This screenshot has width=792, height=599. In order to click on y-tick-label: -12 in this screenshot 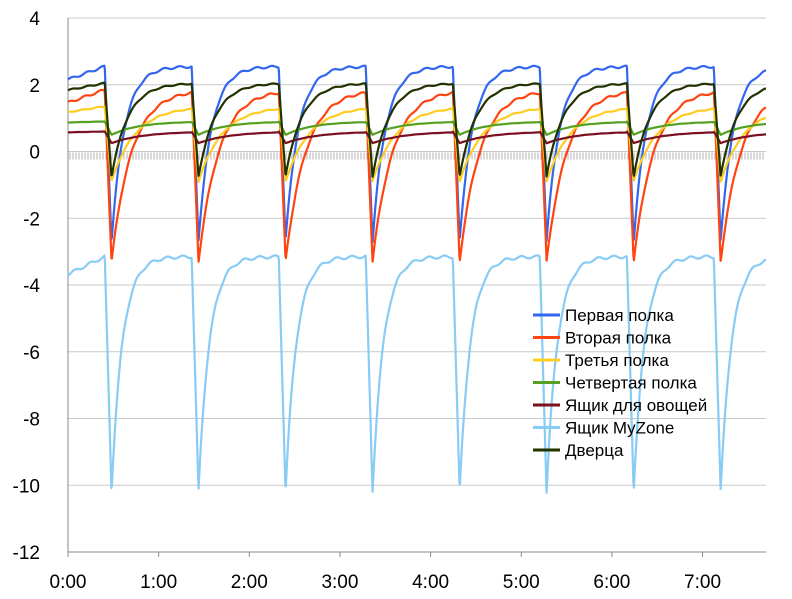, I will do `click(26, 553)`.